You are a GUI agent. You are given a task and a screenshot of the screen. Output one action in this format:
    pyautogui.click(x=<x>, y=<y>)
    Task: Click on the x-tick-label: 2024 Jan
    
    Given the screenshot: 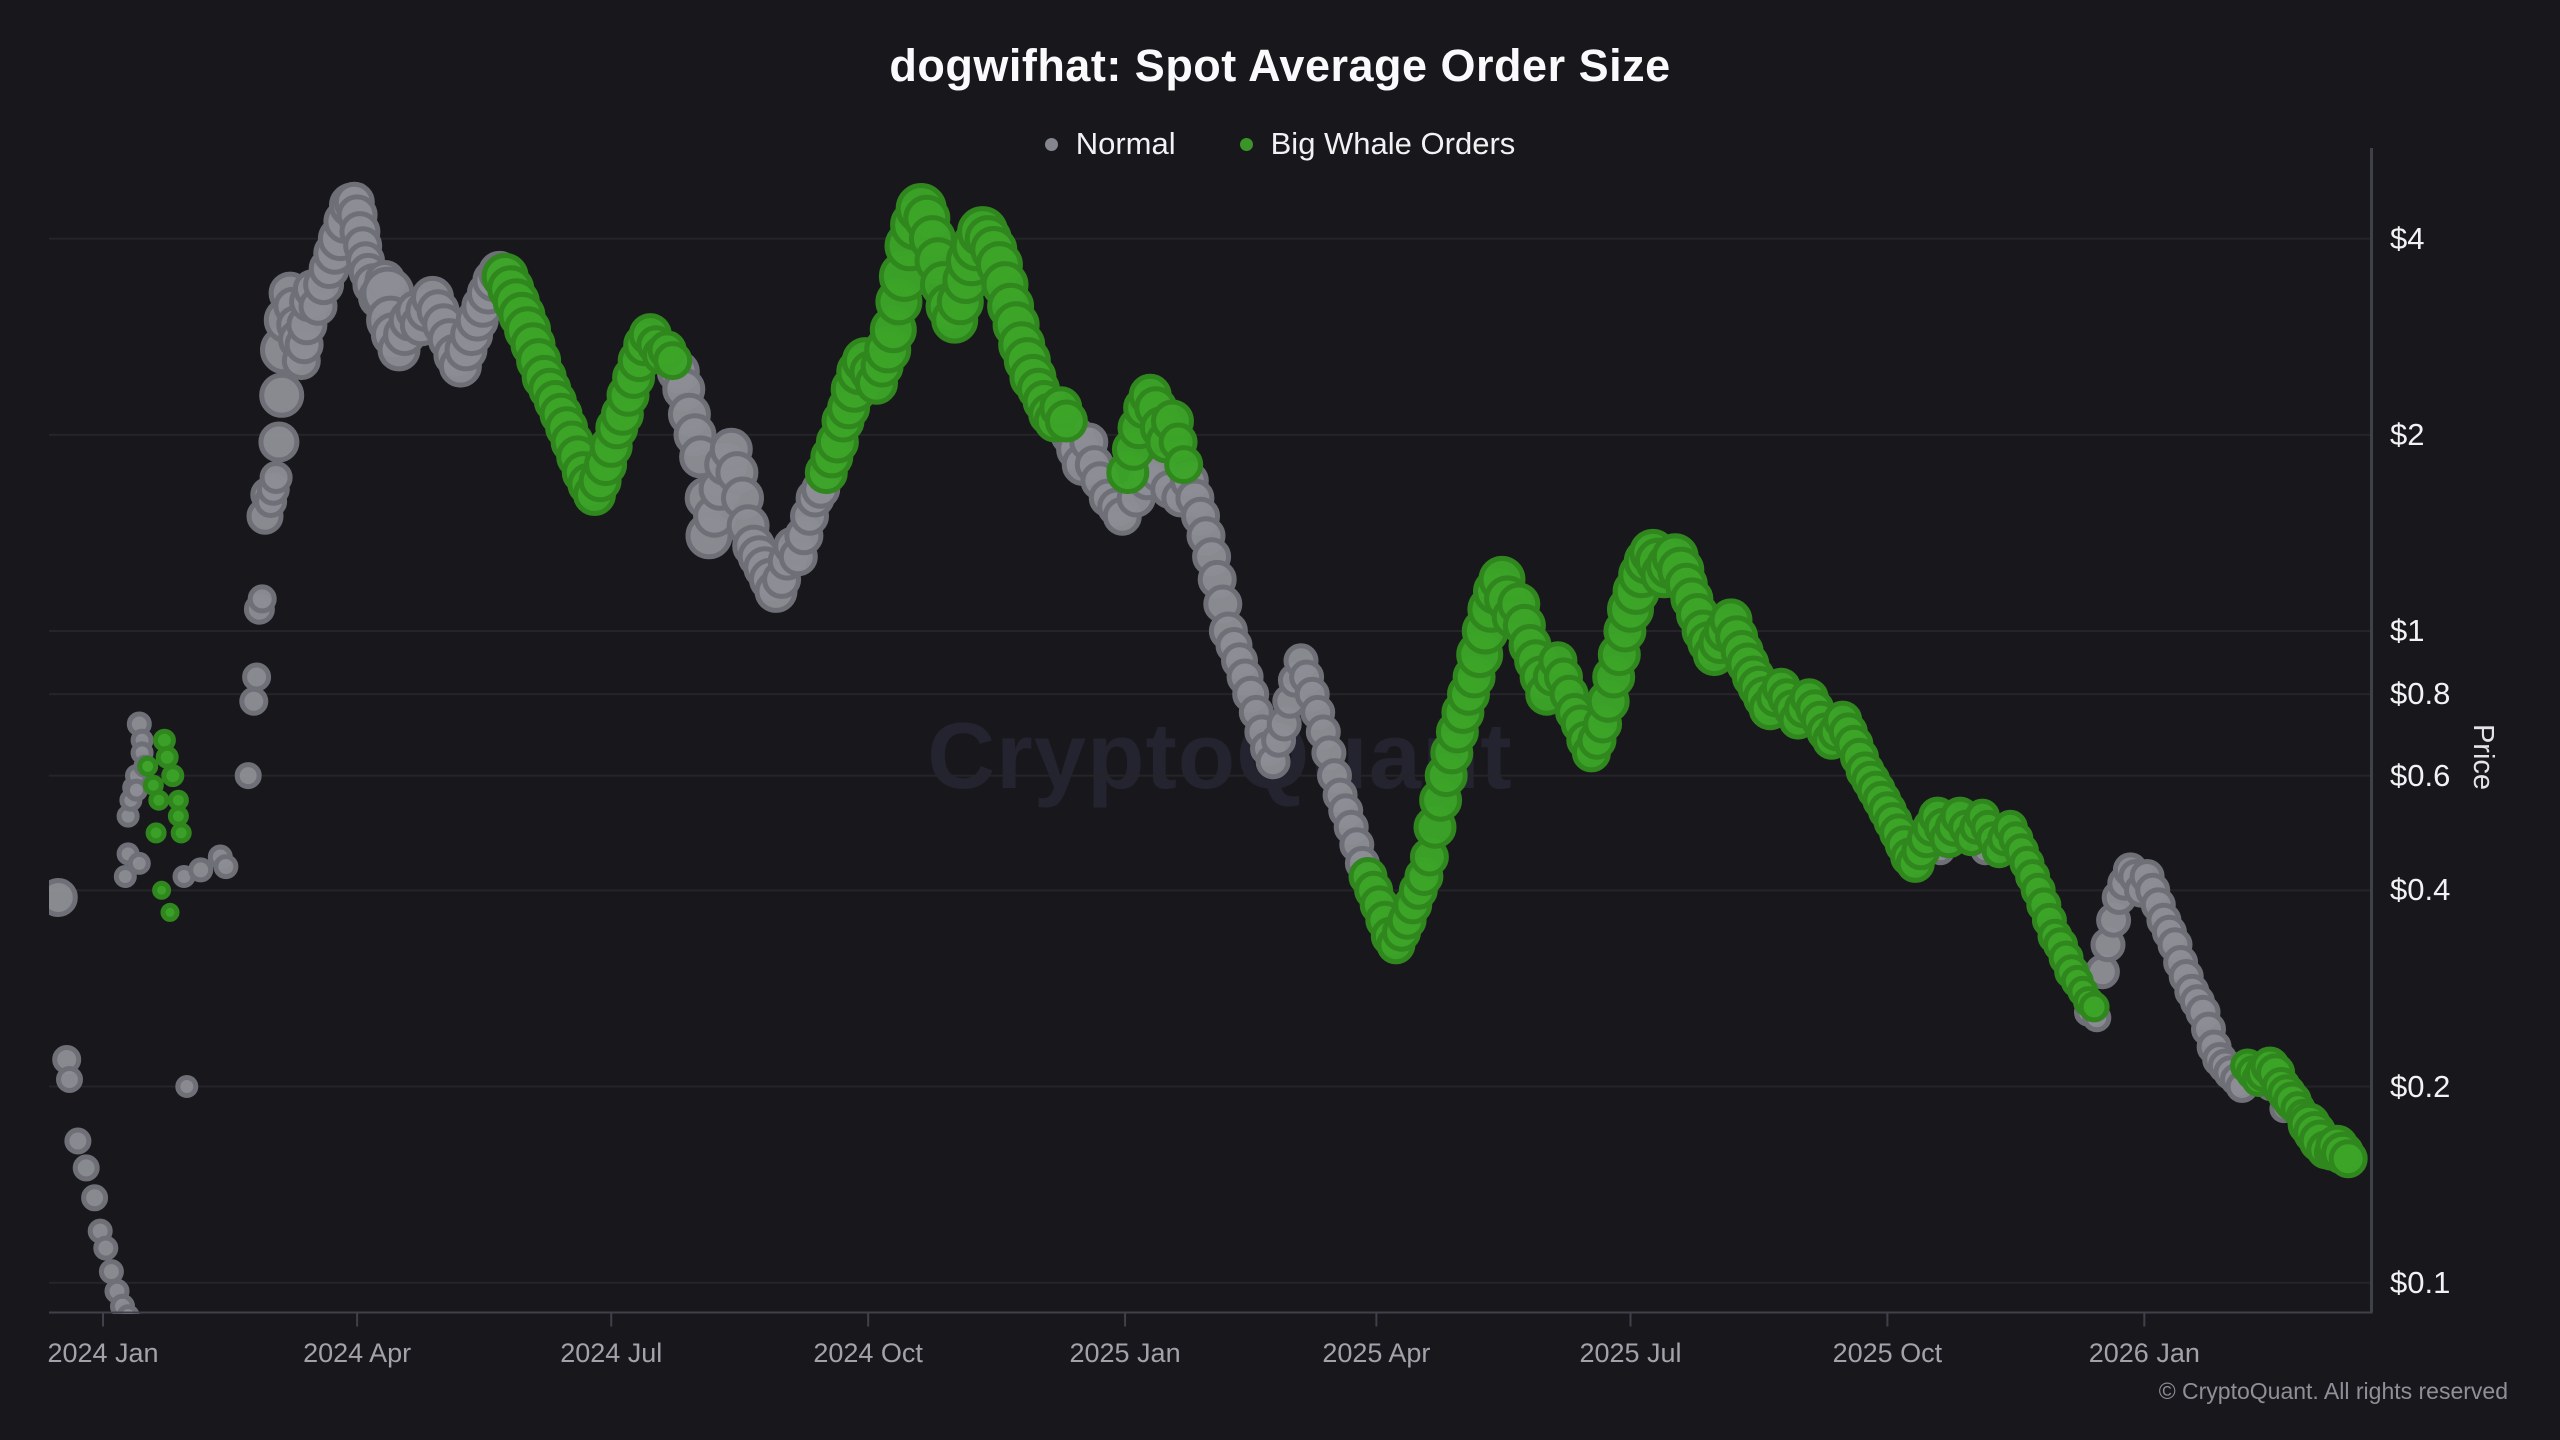 What is the action you would take?
    pyautogui.click(x=103, y=1353)
    